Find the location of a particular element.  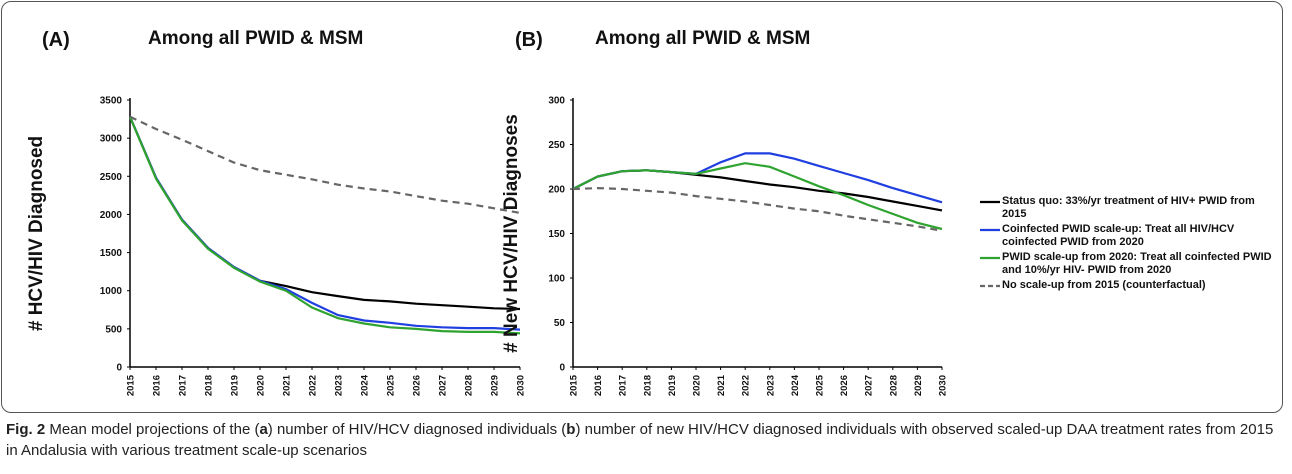

caption-text: Mean model projections of the ( is located at coordinates (152, 429).